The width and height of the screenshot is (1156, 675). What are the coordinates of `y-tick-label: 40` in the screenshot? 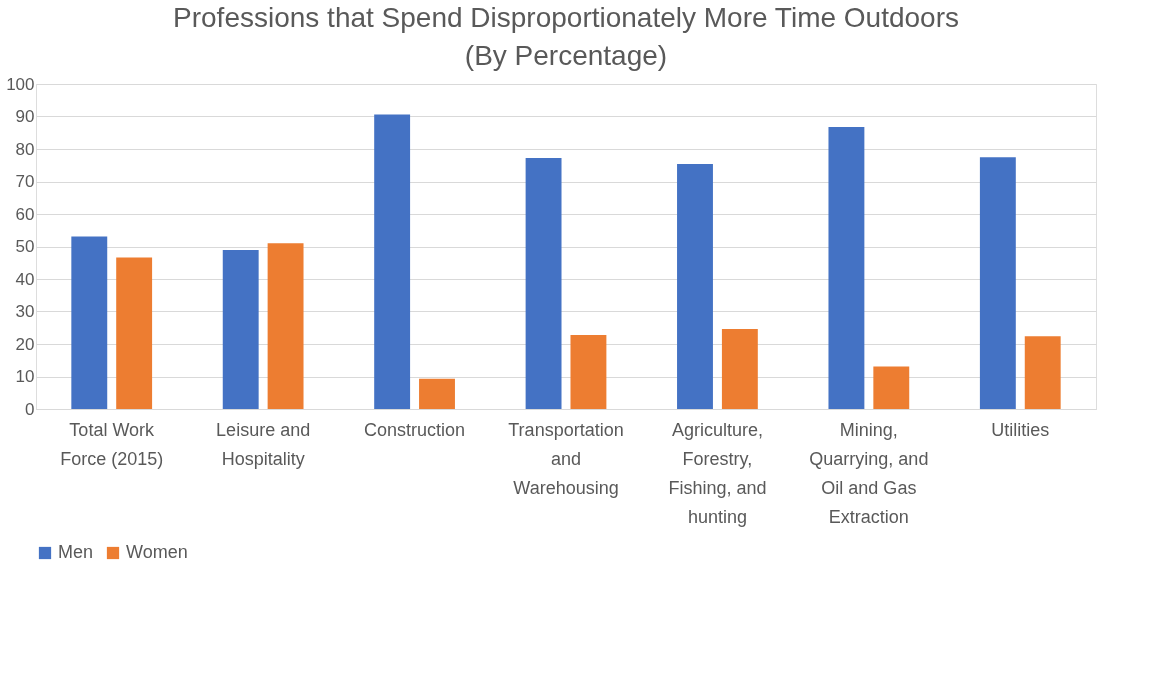 It's located at (25, 279).